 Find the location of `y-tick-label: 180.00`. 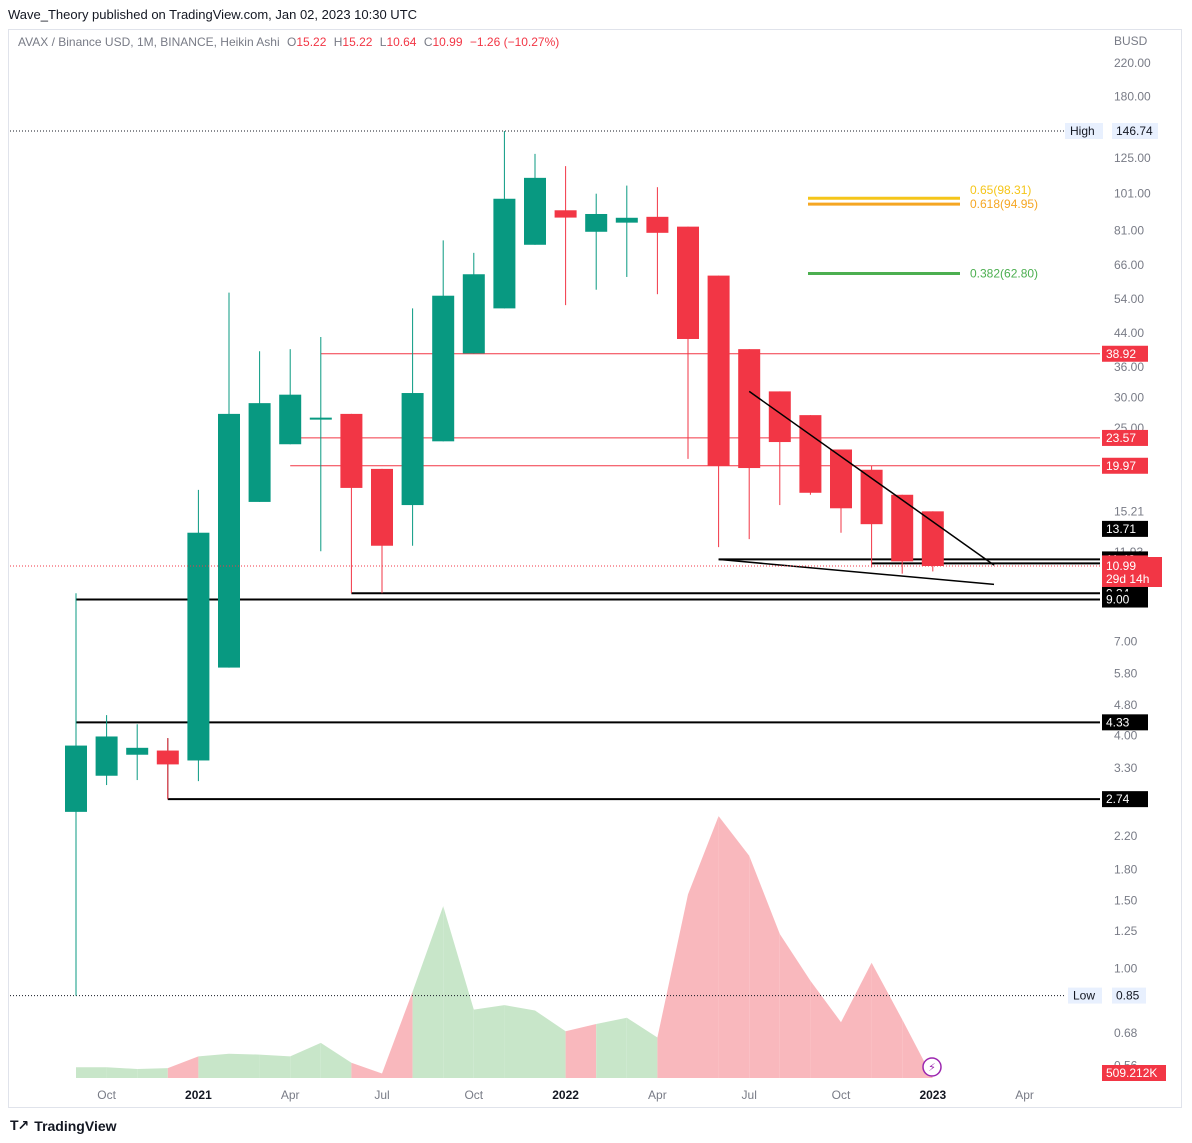

y-tick-label: 180.00 is located at coordinates (1132, 97).